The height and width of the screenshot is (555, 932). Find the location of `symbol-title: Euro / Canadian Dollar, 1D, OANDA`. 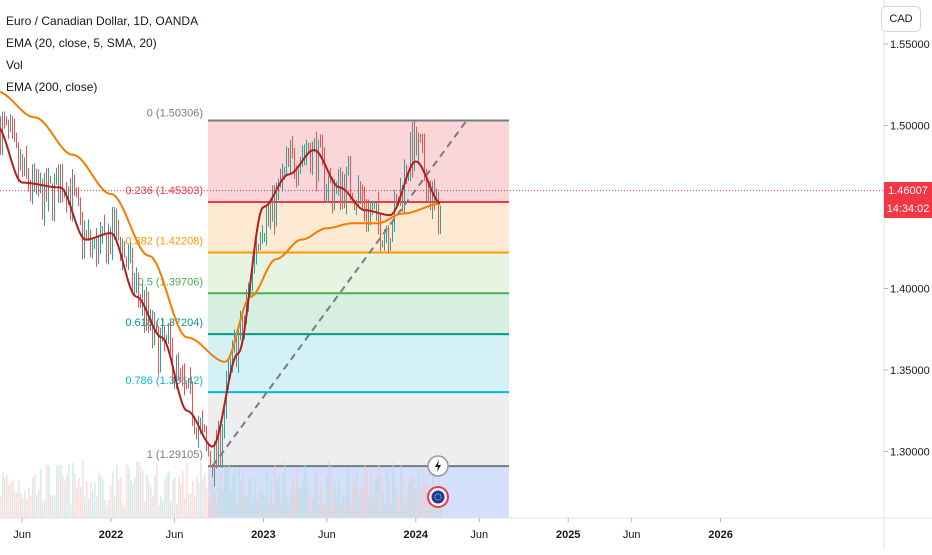

symbol-title: Euro / Canadian Dollar, 1D, OANDA is located at coordinates (102, 21).